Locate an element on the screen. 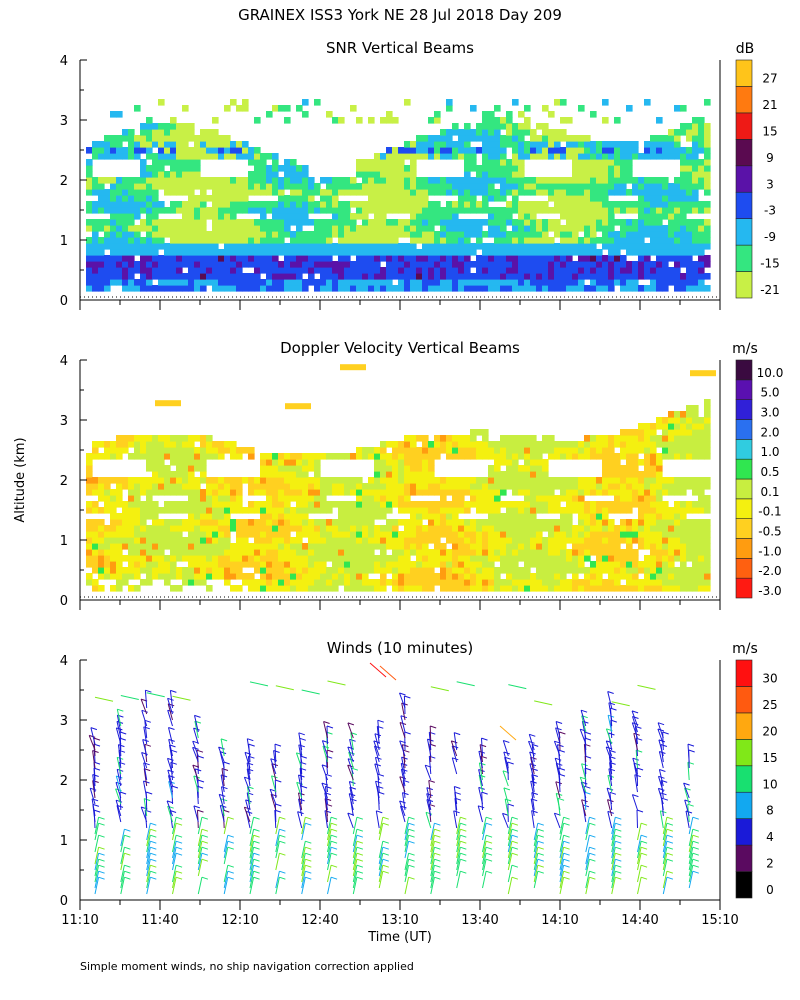 The height and width of the screenshot is (1000, 800). y-tick-label: 1 is located at coordinates (64, 241).